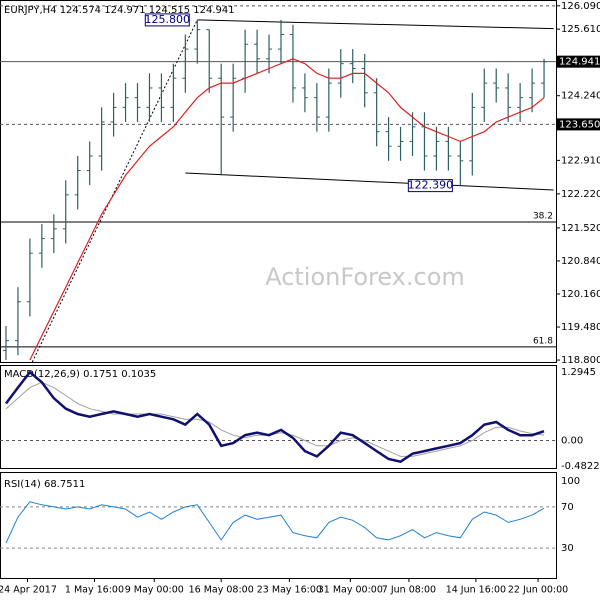  I want to click on y-tick-label: 100, so click(570, 481).